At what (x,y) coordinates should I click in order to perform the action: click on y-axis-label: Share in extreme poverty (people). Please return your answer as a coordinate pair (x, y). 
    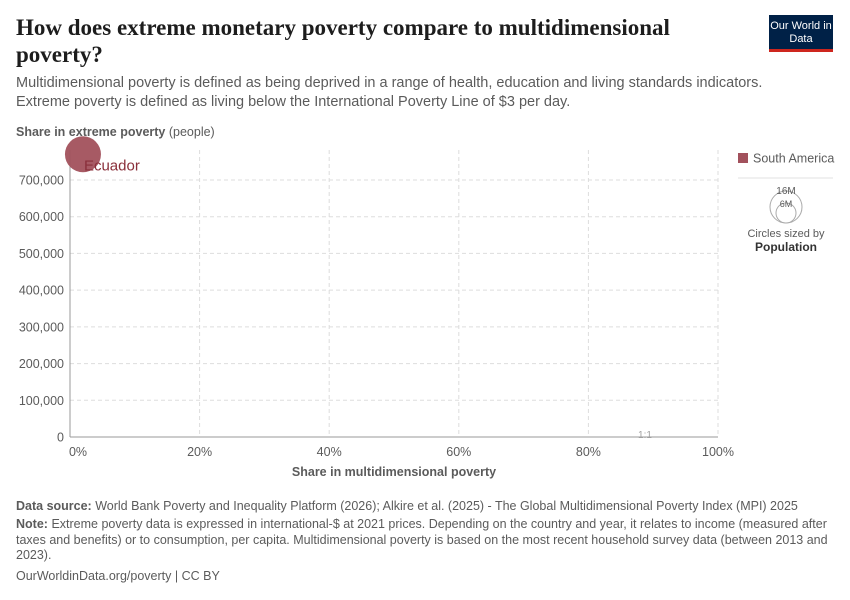
    Looking at the image, I should click on (115, 132).